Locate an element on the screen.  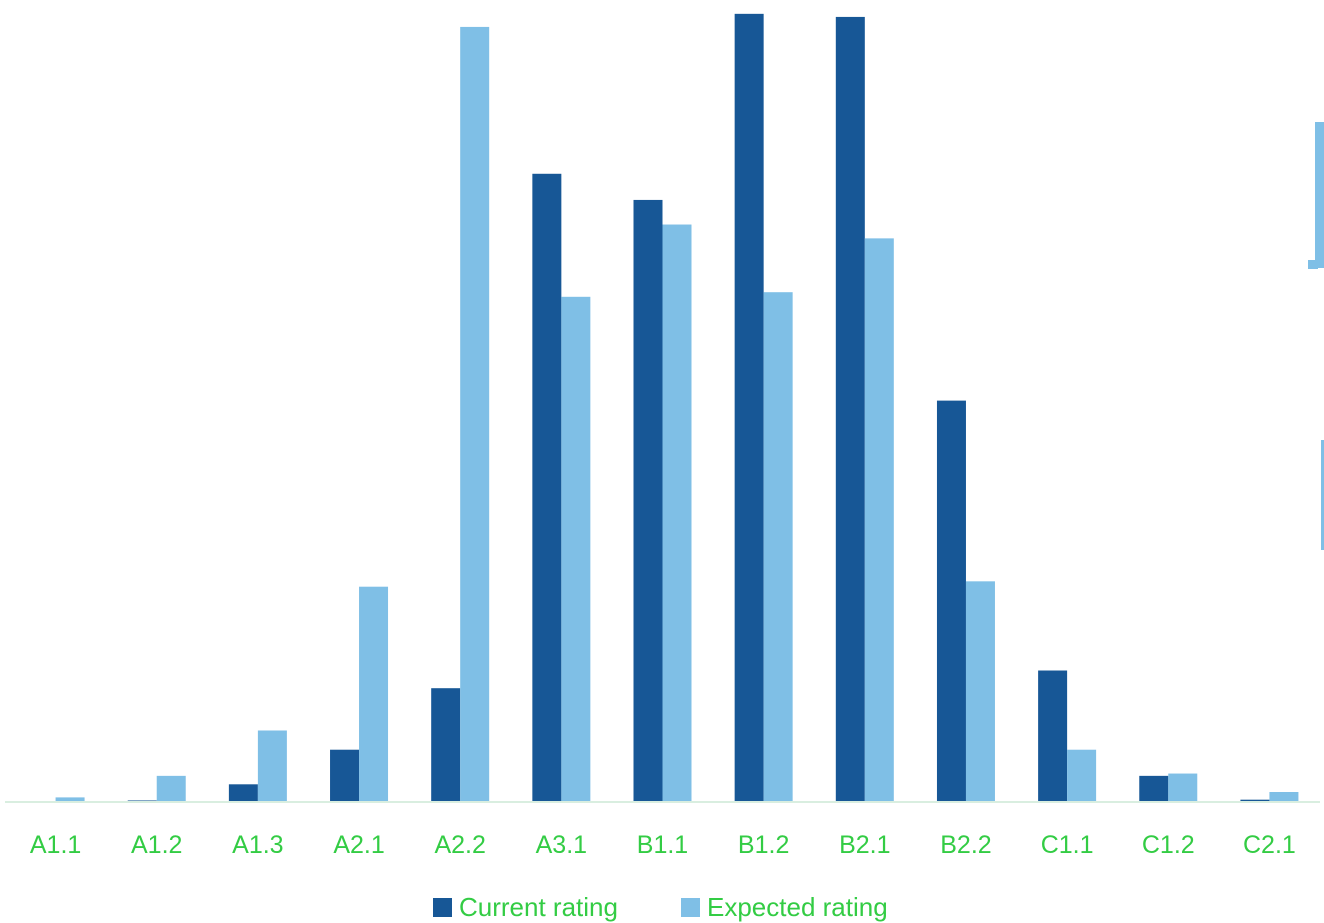
x-tick-label: C1.1 is located at coordinates (1067, 845).